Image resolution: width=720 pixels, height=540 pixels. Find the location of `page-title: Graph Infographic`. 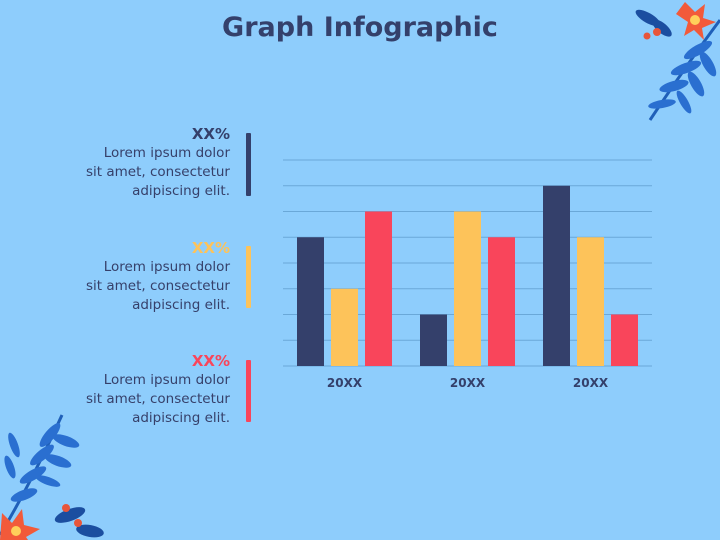

page-title: Graph Infographic is located at coordinates (360, 27).